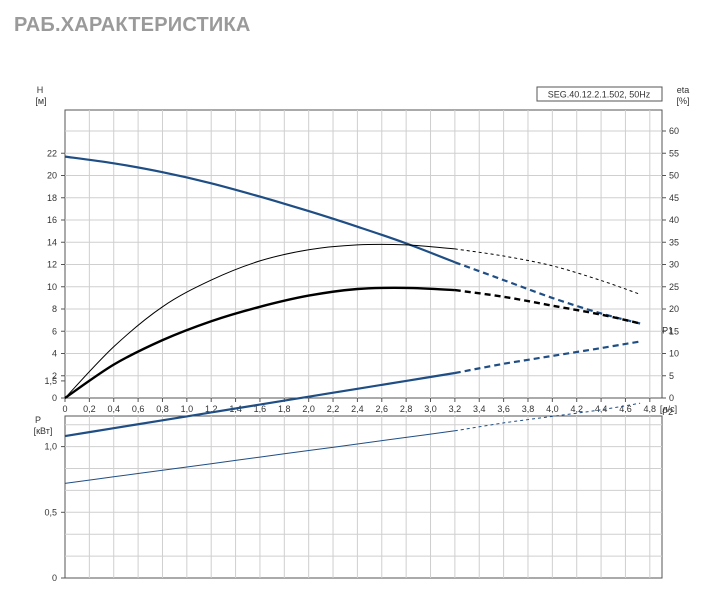 The image size is (714, 614). Describe the element at coordinates (64, 409) in the screenshot. I see `x-tick-label: 0` at that location.